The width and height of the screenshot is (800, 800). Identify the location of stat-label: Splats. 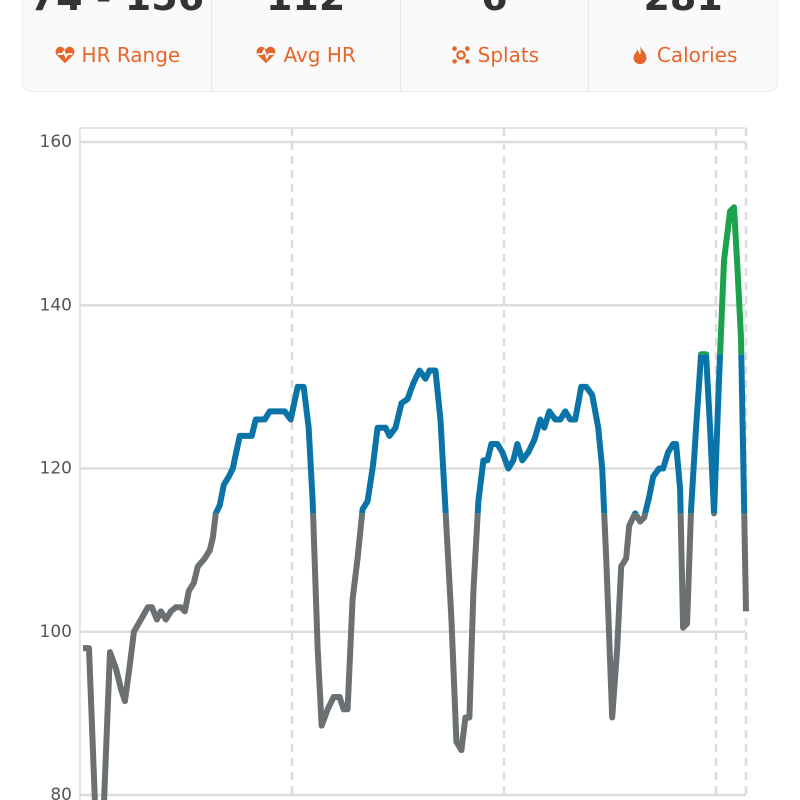
(495, 55).